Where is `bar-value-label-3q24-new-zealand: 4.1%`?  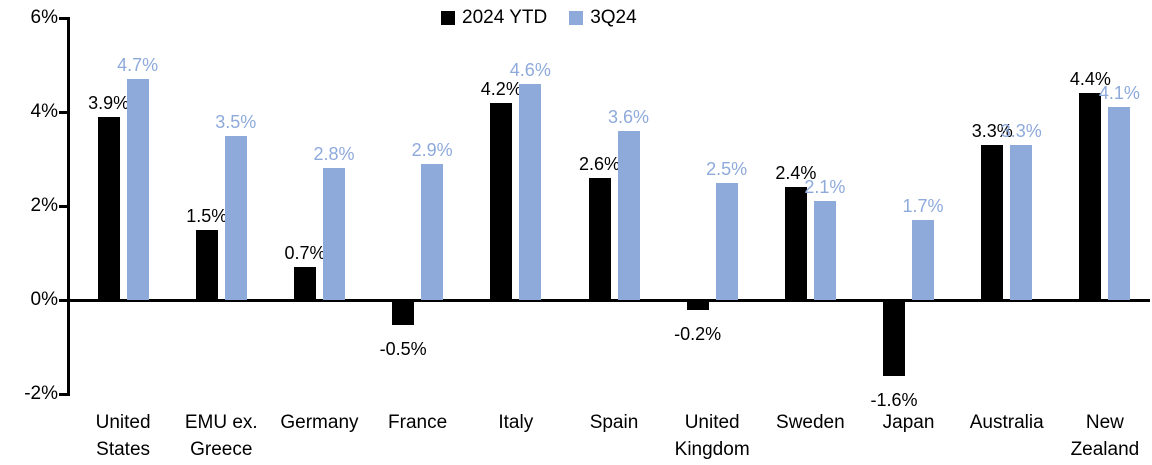 bar-value-label-3q24-new-zealand: 4.1% is located at coordinates (1119, 93).